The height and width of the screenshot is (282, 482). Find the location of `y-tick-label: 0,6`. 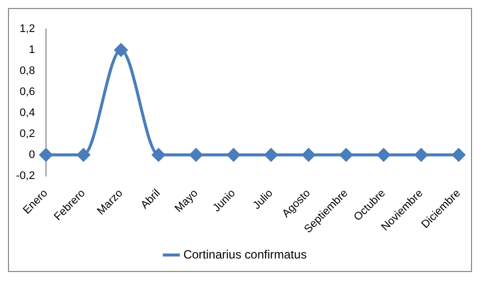

y-tick-label: 0,6 is located at coordinates (27, 92).